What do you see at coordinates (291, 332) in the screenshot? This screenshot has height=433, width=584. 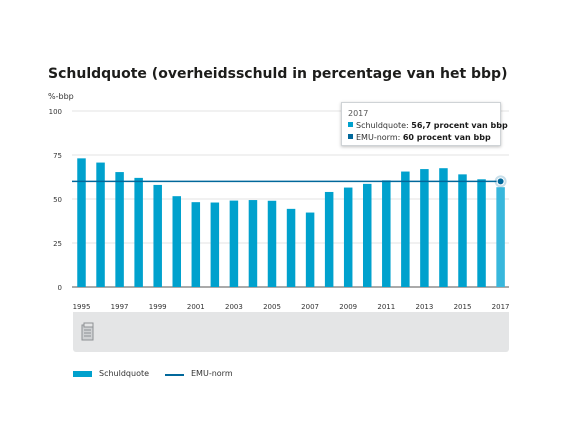 I see `chart-toolbar` at bounding box center [291, 332].